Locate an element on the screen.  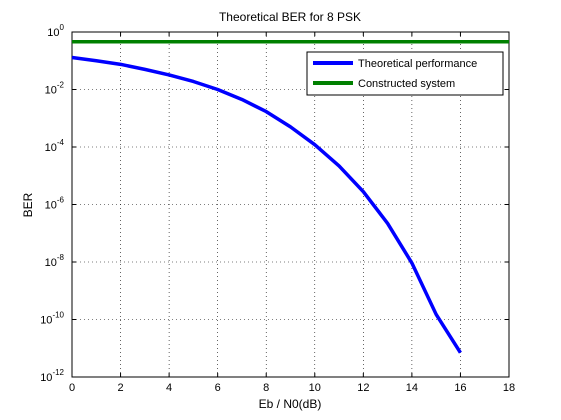
x-tick-label: 10 is located at coordinates (315, 388).